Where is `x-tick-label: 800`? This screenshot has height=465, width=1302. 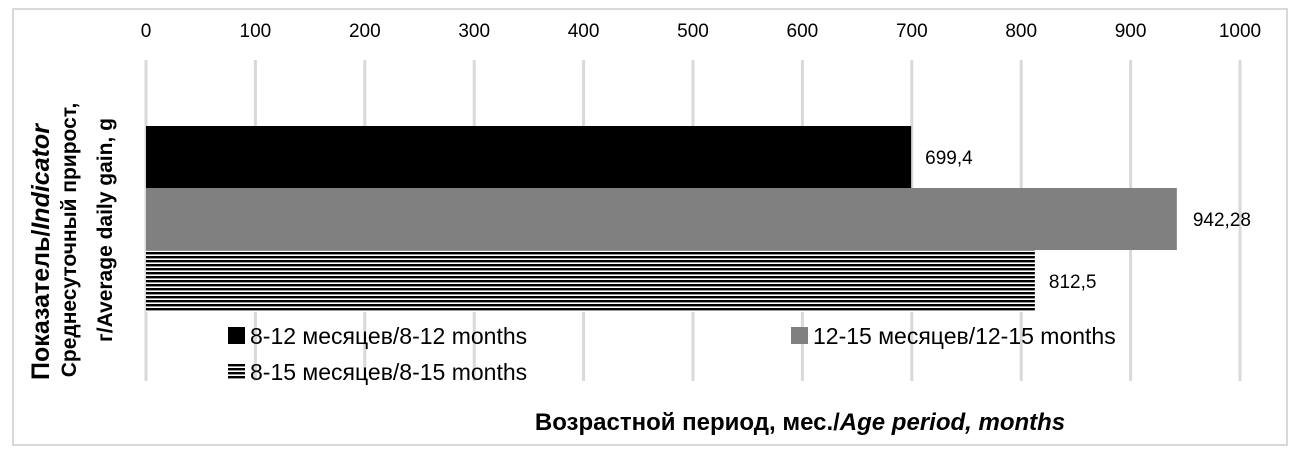 x-tick-label: 800 is located at coordinates (1021, 31).